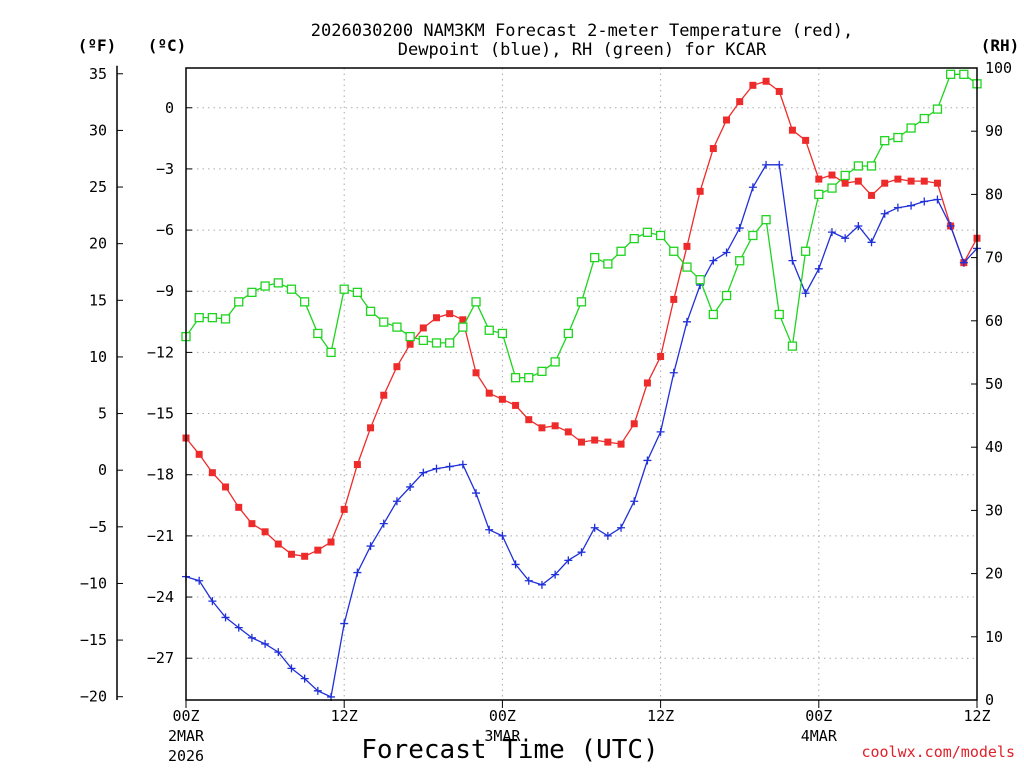 Image resolution: width=1024 pixels, height=768 pixels. What do you see at coordinates (102, 470) in the screenshot?
I see `fahrenheit-tick-label: 0` at bounding box center [102, 470].